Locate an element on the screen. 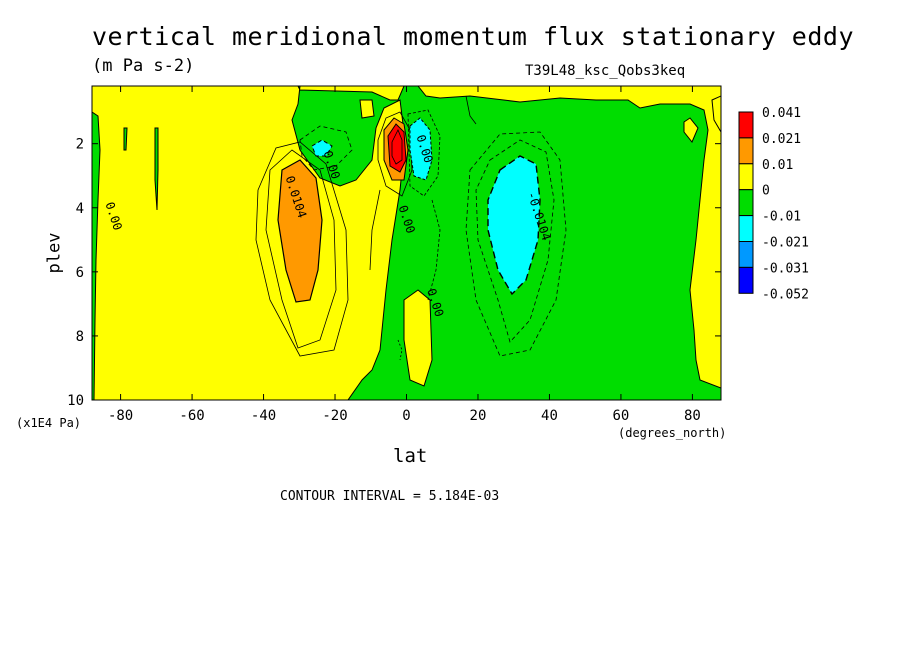  contour-interval-note: CONTOUR INTERVAL = 5.184E-03 is located at coordinates (390, 496).